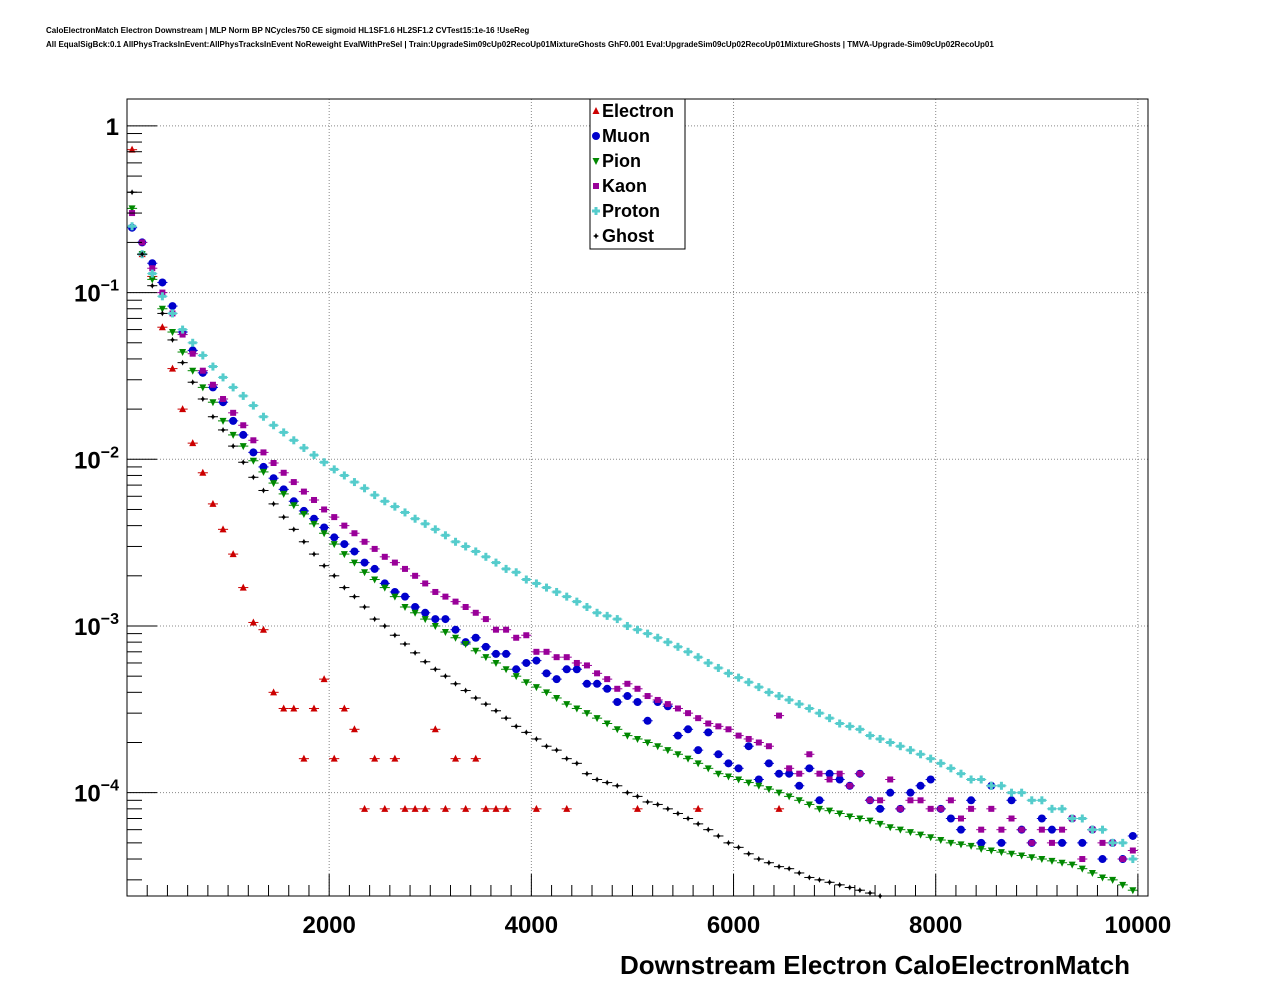 This screenshot has width=1276, height=996. I want to click on y-tick-label: 10−4, so click(96, 793).